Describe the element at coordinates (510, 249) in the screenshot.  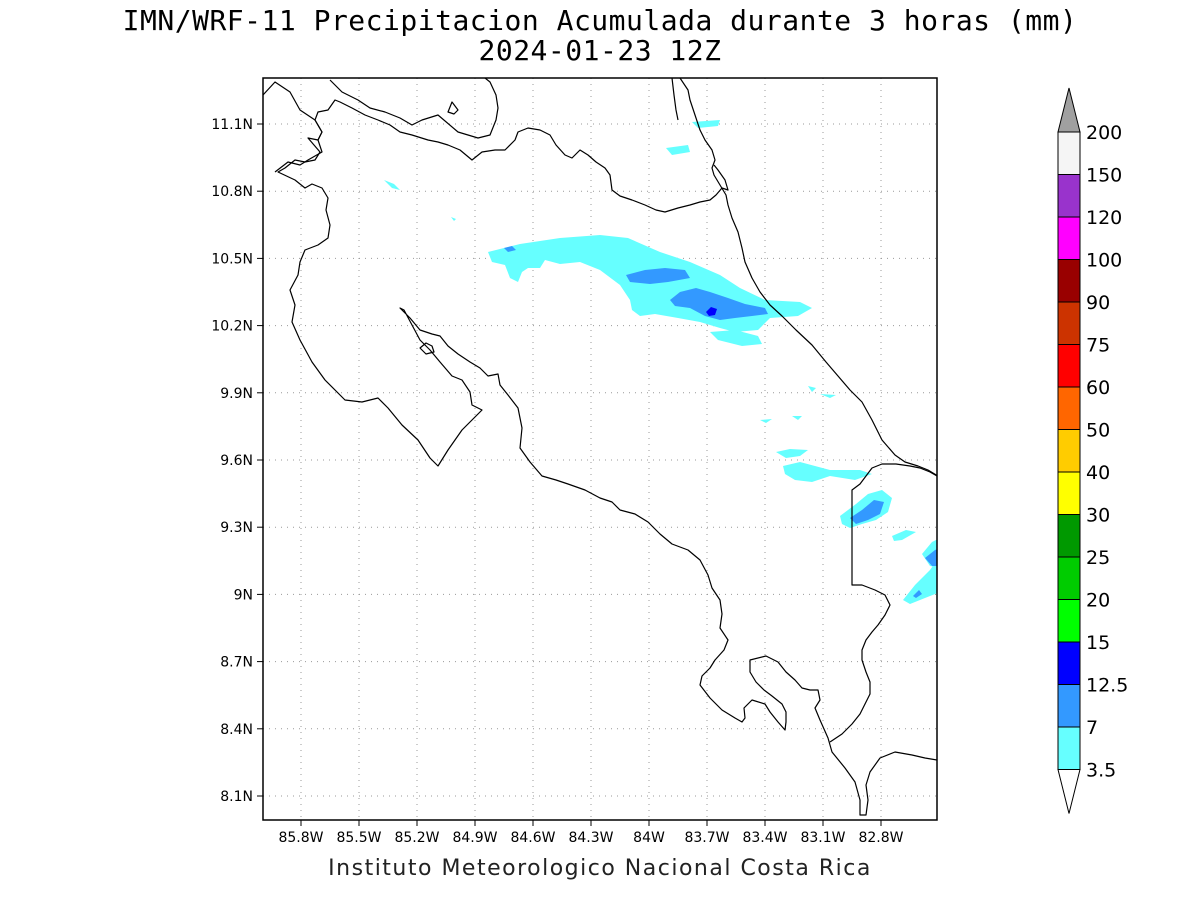
I see `precip-mod-c` at that location.